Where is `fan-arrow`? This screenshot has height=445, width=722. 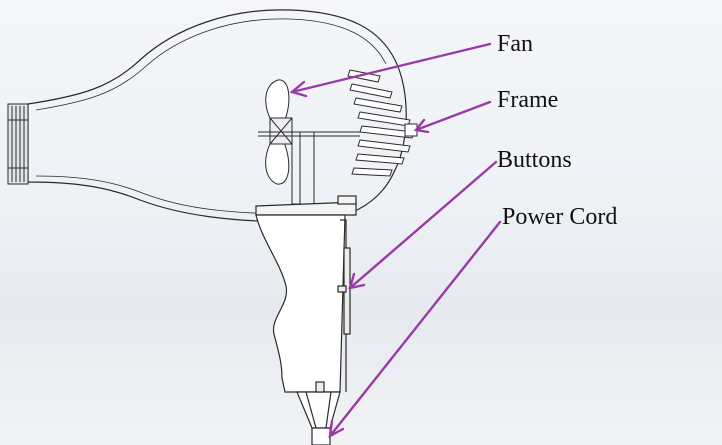 fan-arrow is located at coordinates (390, 70).